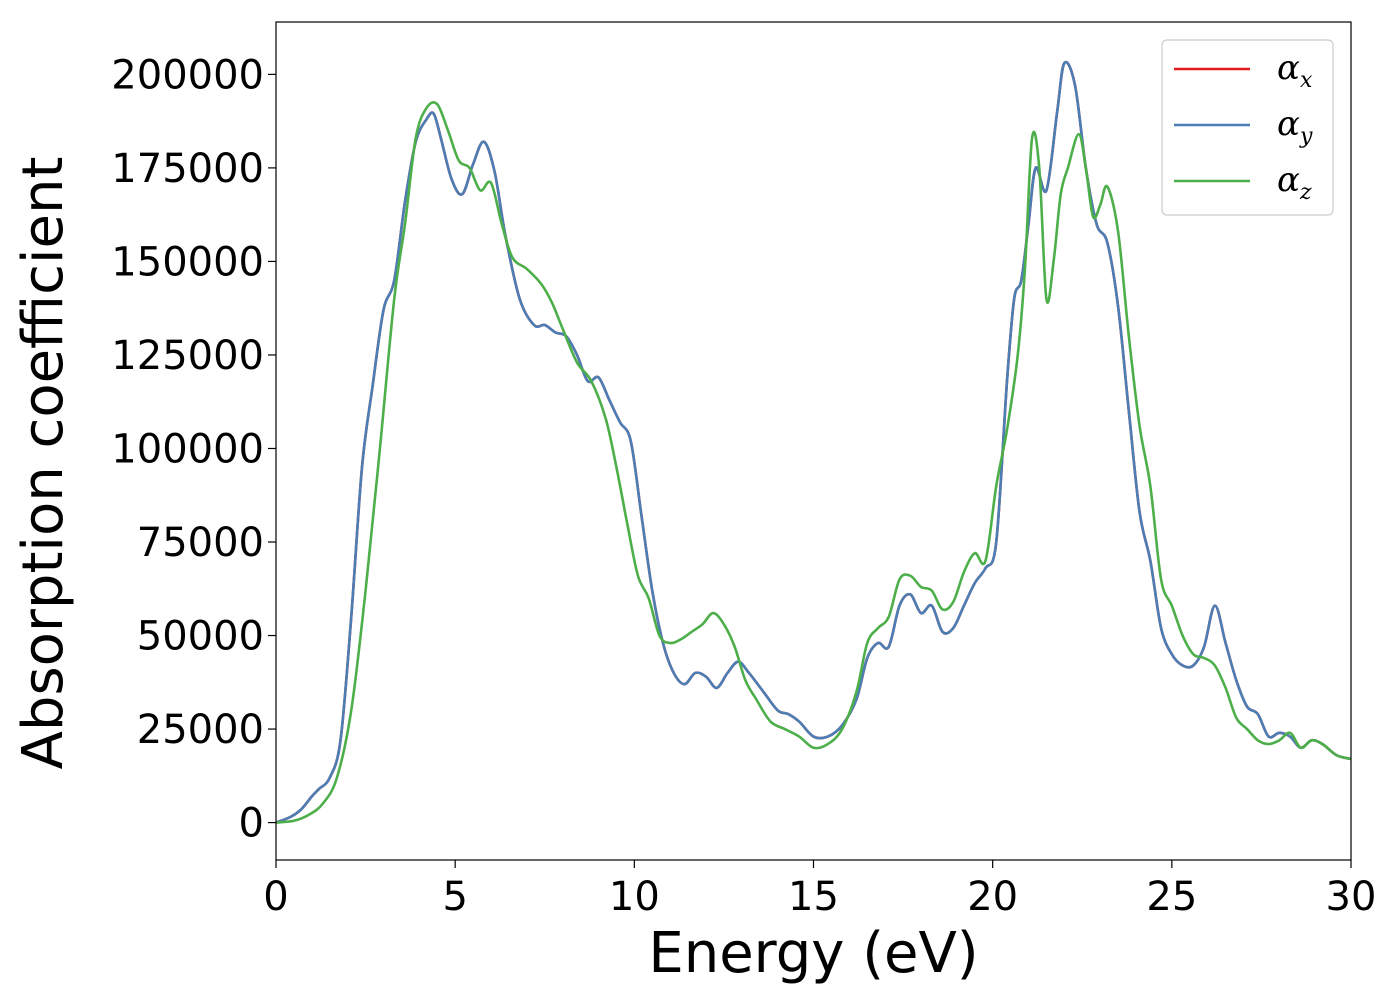 The width and height of the screenshot is (1400, 1000). I want to click on legend-box, so click(1247, 127).